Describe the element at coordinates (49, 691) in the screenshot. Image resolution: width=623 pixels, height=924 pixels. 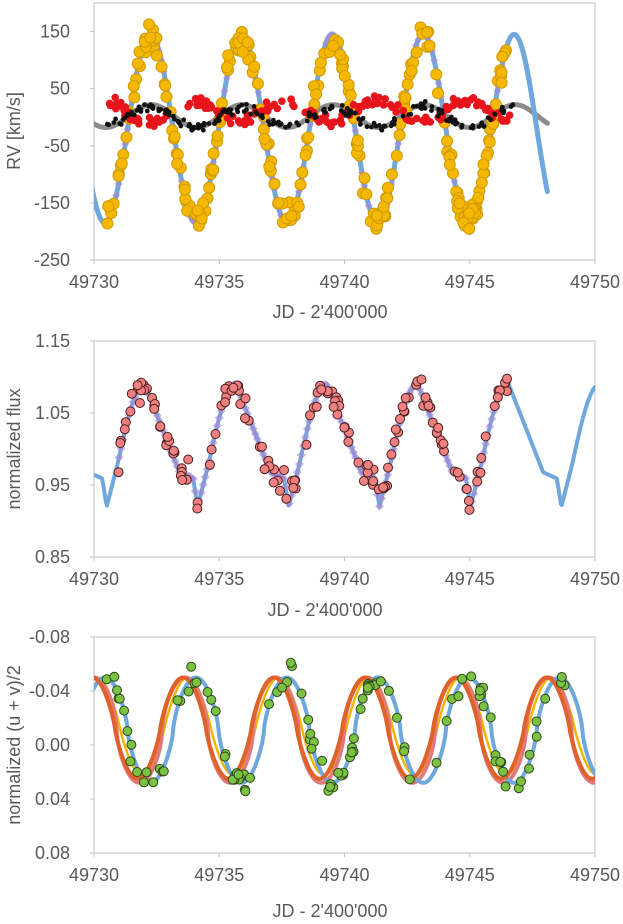
I see `y-tick-label: -0.04` at that location.